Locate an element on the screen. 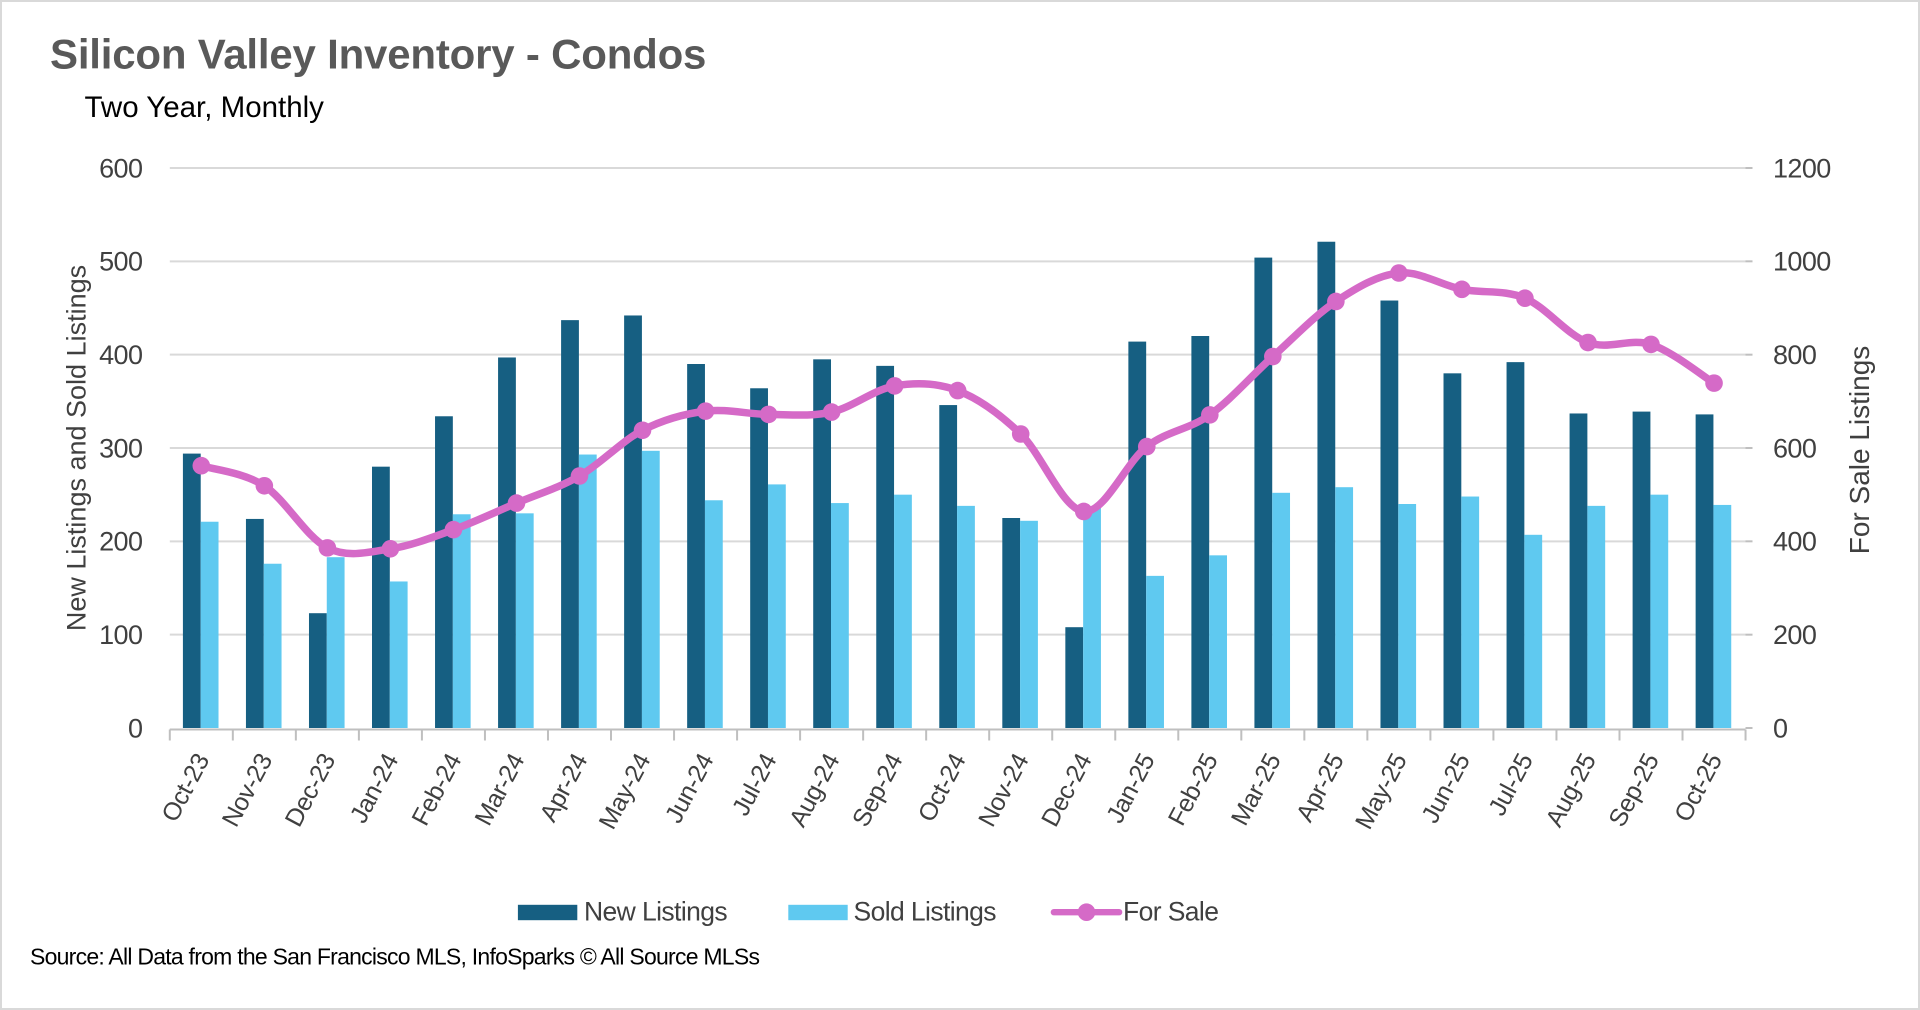 The width and height of the screenshot is (1920, 1010). svg-text: 100 is located at coordinates (120, 635).